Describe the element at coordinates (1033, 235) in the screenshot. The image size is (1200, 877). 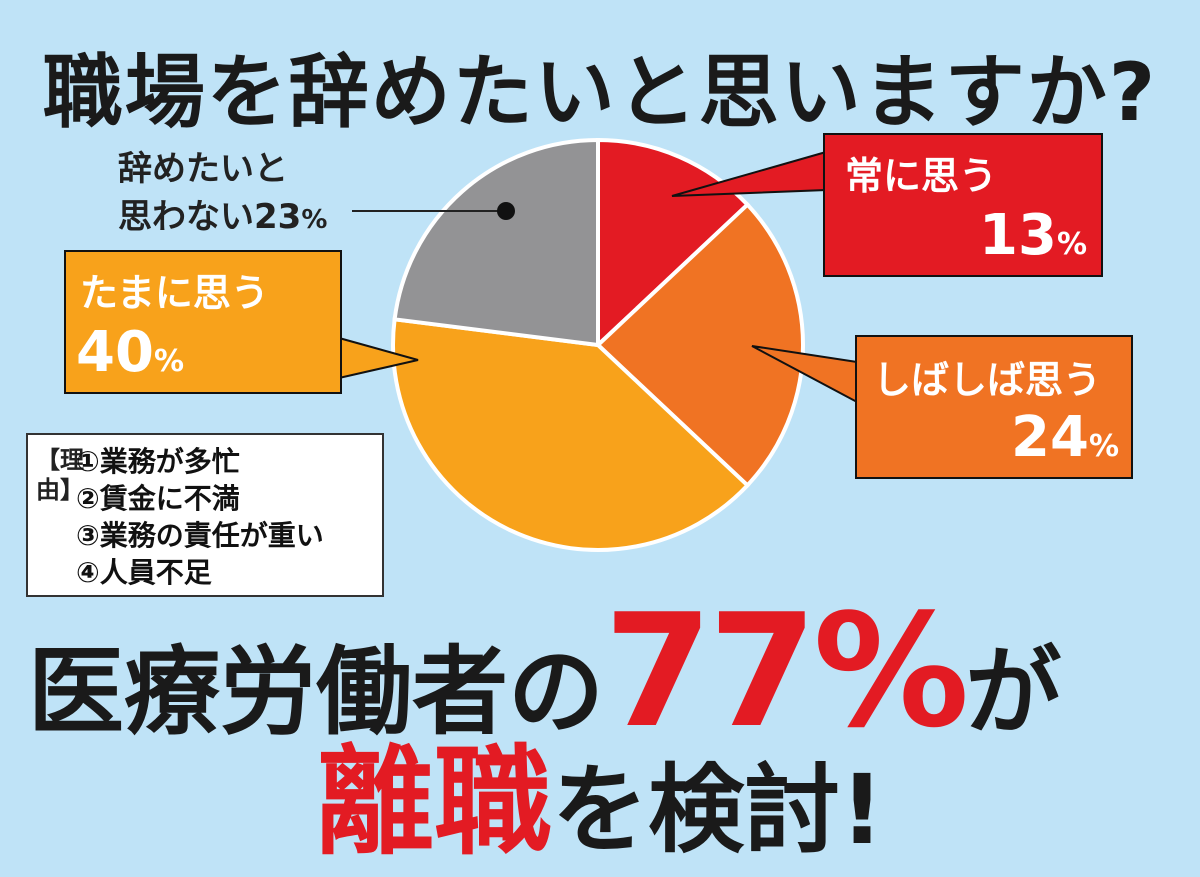
I see `label-always-value: 13%` at that location.